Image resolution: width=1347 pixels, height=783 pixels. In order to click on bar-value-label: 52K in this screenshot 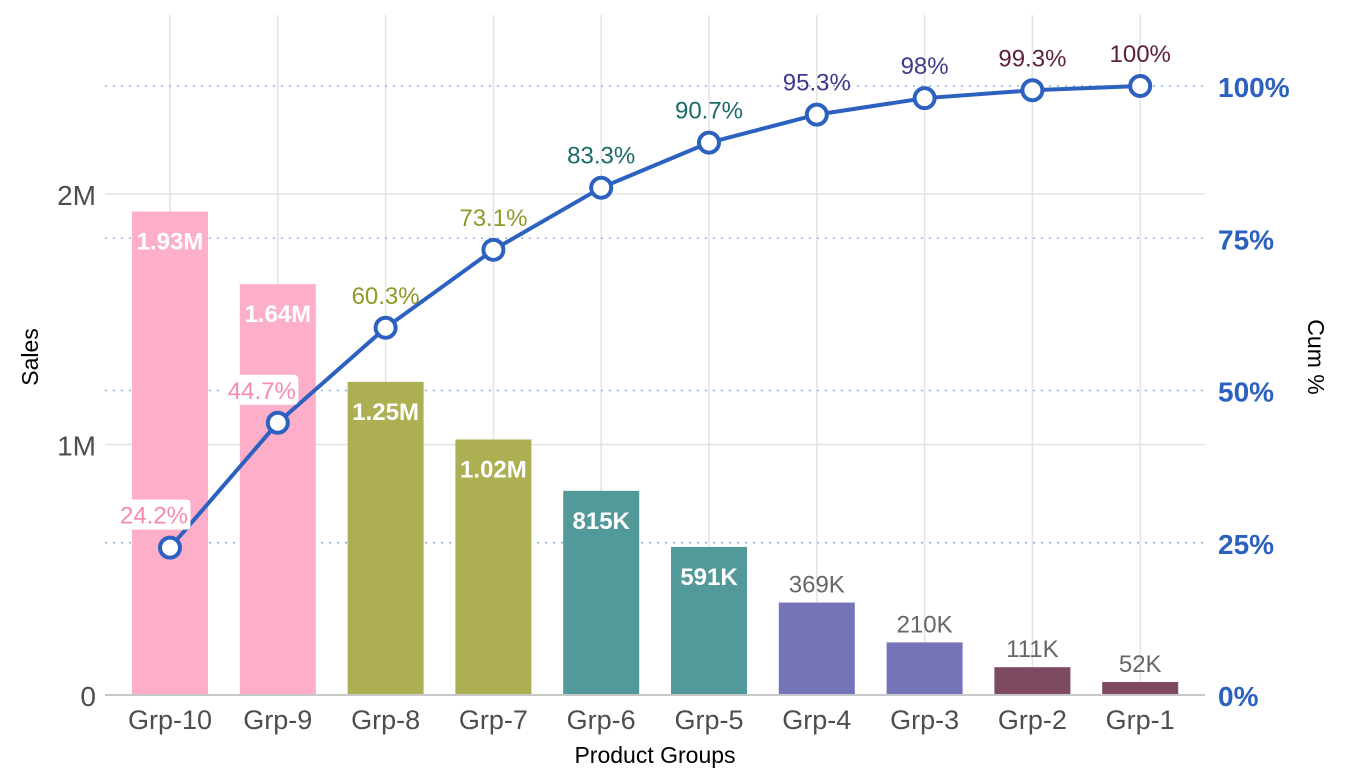, I will do `click(1140, 664)`.